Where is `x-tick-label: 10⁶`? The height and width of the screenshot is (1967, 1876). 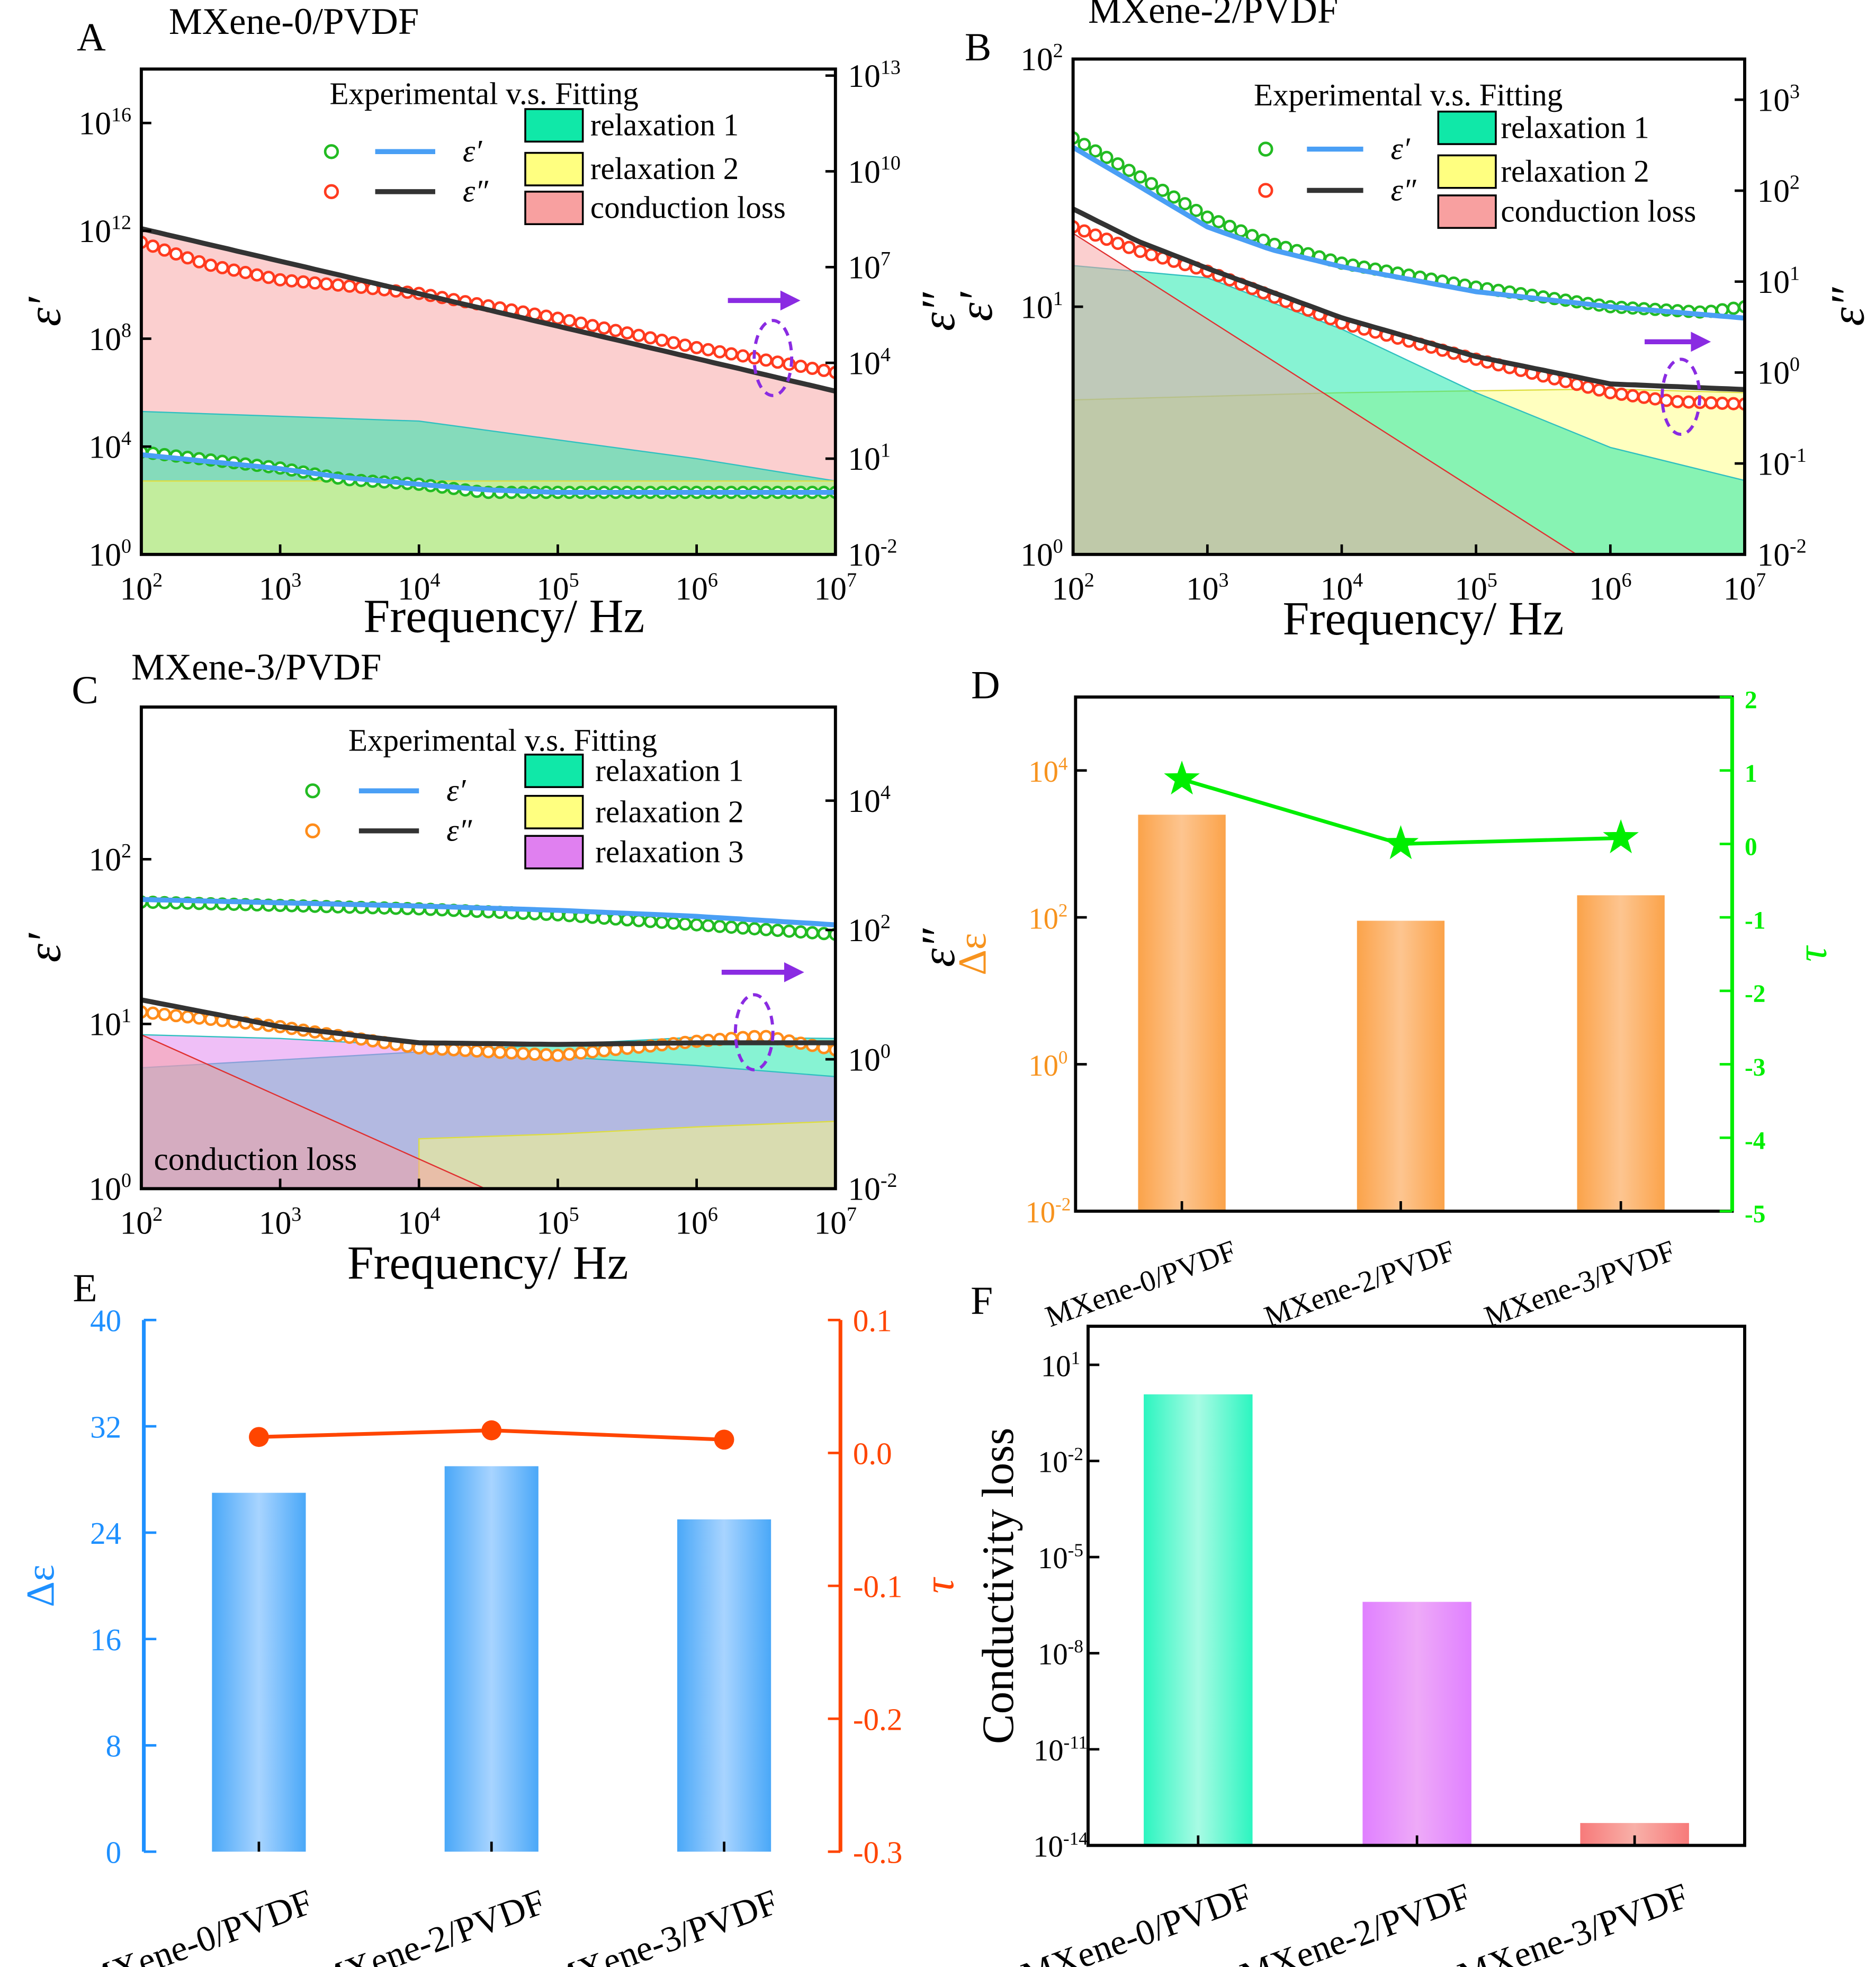 x-tick-label: 10⁶ is located at coordinates (1610, 588).